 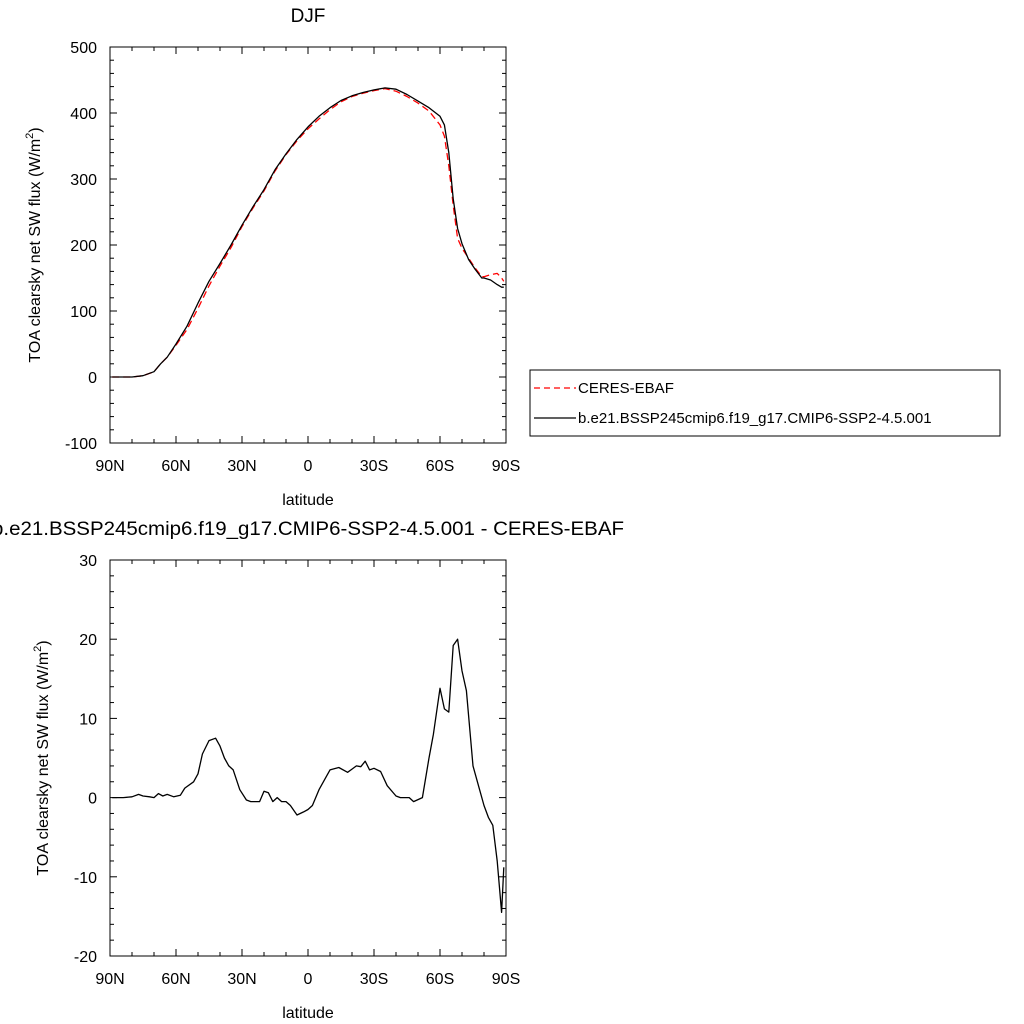 I want to click on series-line-difference, so click(x=308, y=776).